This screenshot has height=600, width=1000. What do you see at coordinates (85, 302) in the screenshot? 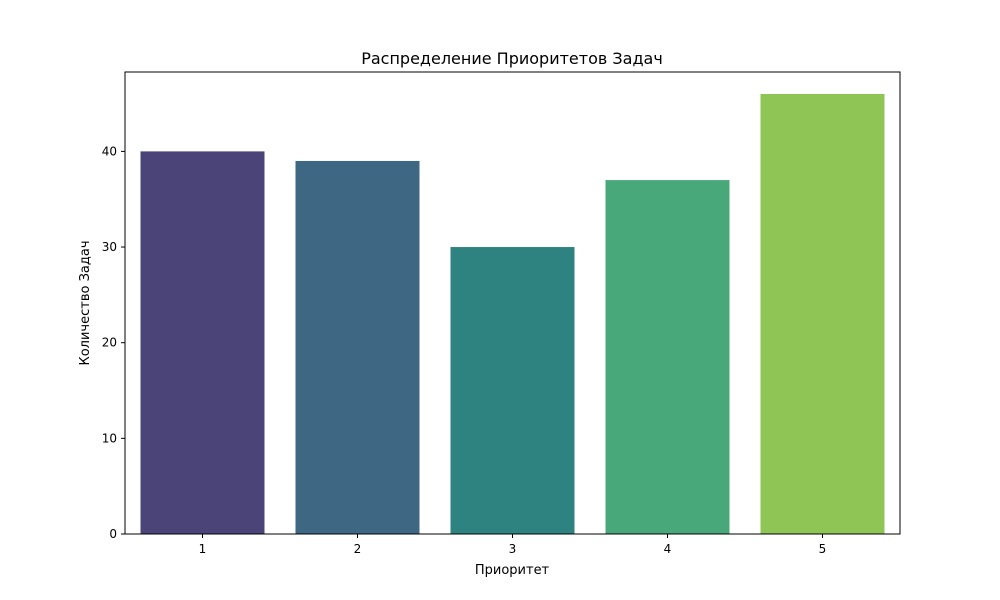
I see `y-axis-label: Количество Задач` at bounding box center [85, 302].